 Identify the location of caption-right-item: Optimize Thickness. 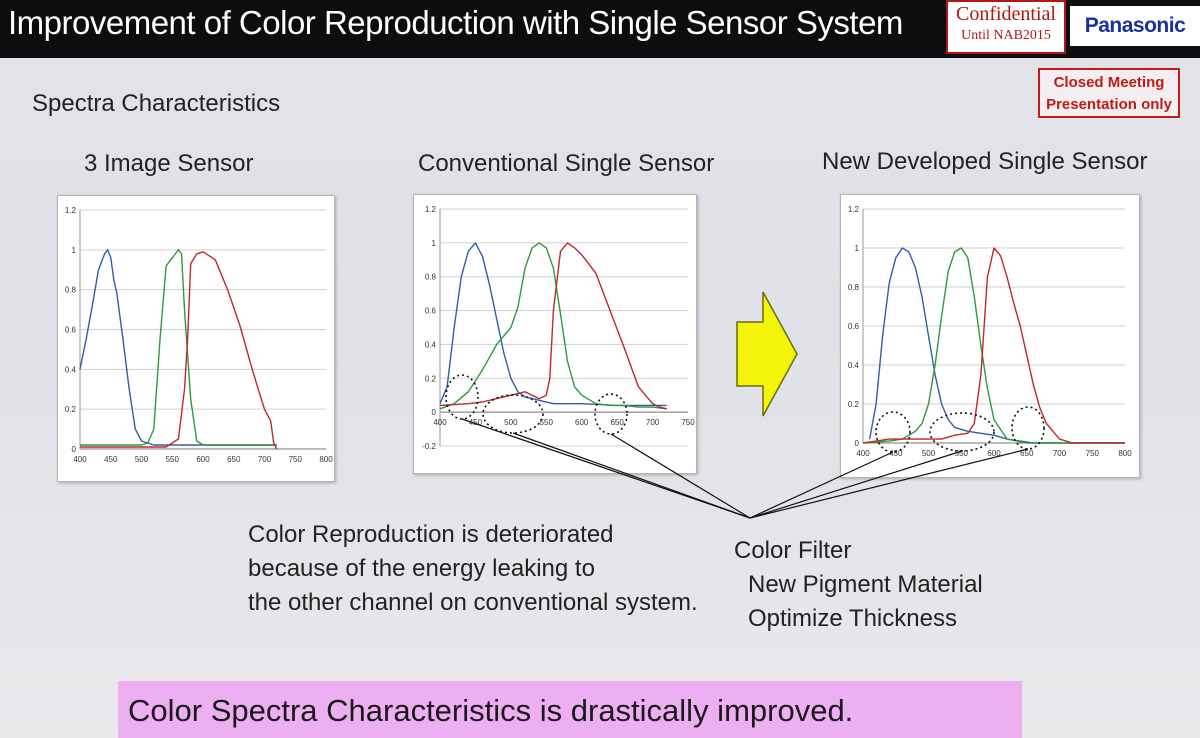
(852, 618).